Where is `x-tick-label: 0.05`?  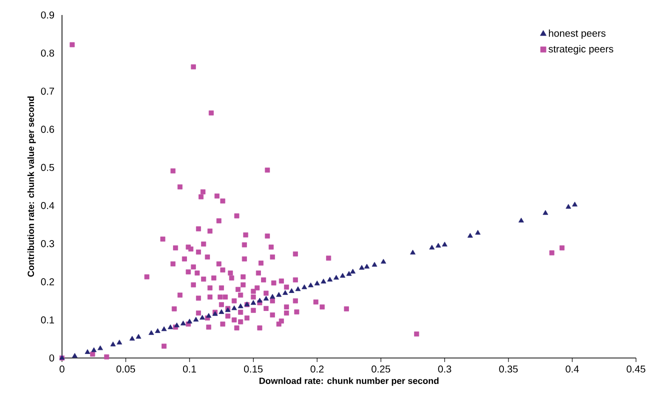 x-tick-label: 0.05 is located at coordinates (126, 369).